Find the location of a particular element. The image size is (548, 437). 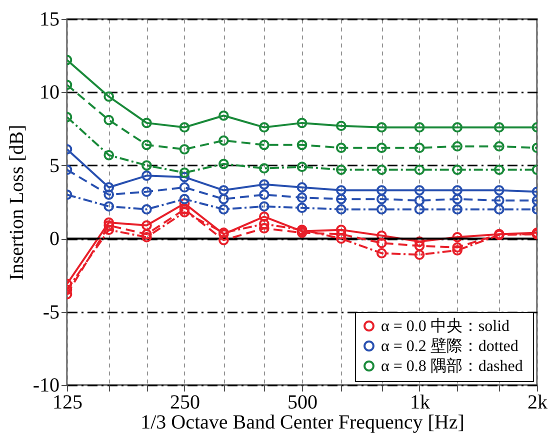

legend-label: α = 0.8 隅部：dashed is located at coordinates (452, 366).